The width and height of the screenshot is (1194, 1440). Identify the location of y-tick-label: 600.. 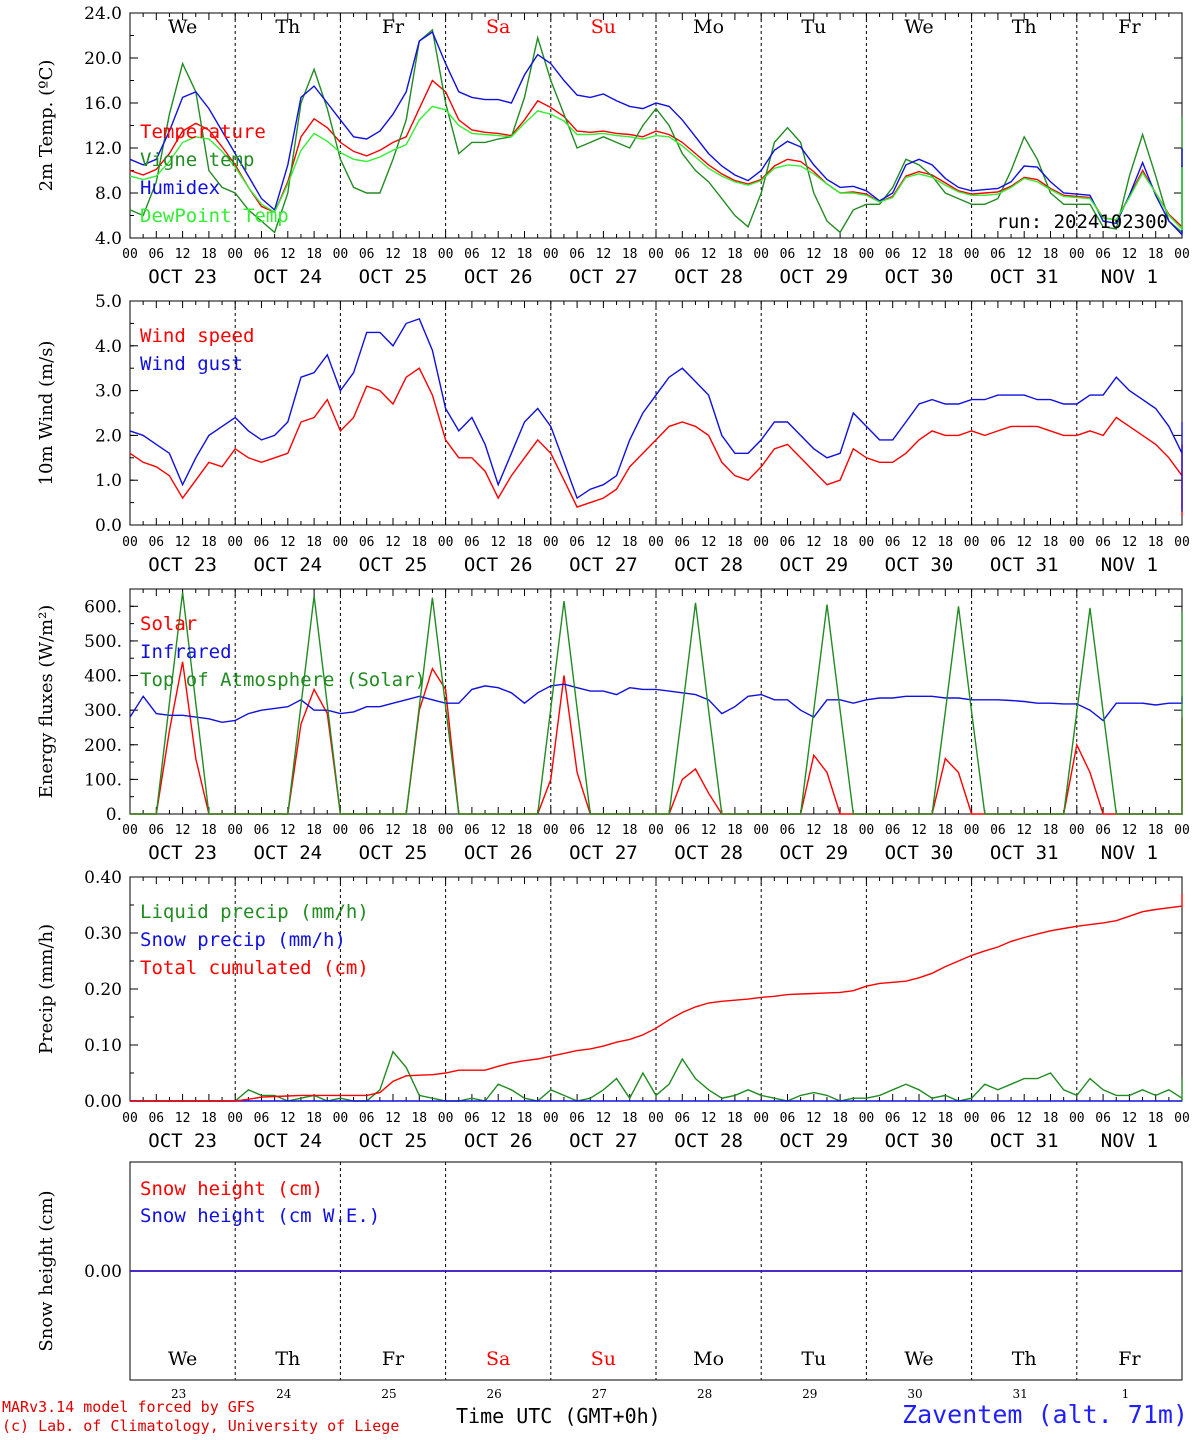
(103, 607).